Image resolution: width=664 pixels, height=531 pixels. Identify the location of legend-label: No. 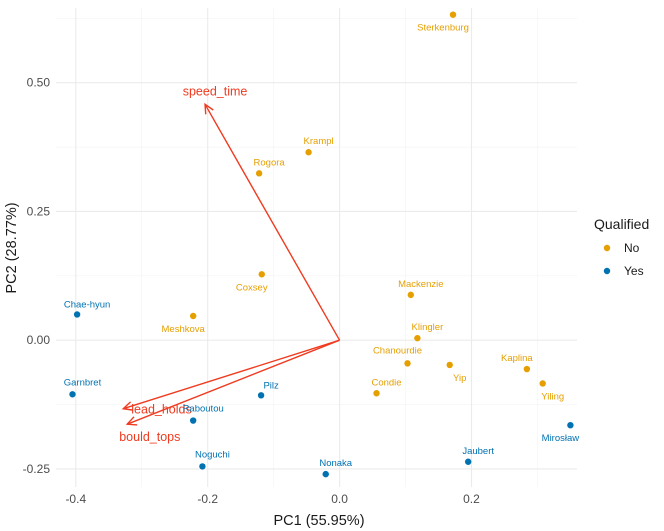
(632, 248).